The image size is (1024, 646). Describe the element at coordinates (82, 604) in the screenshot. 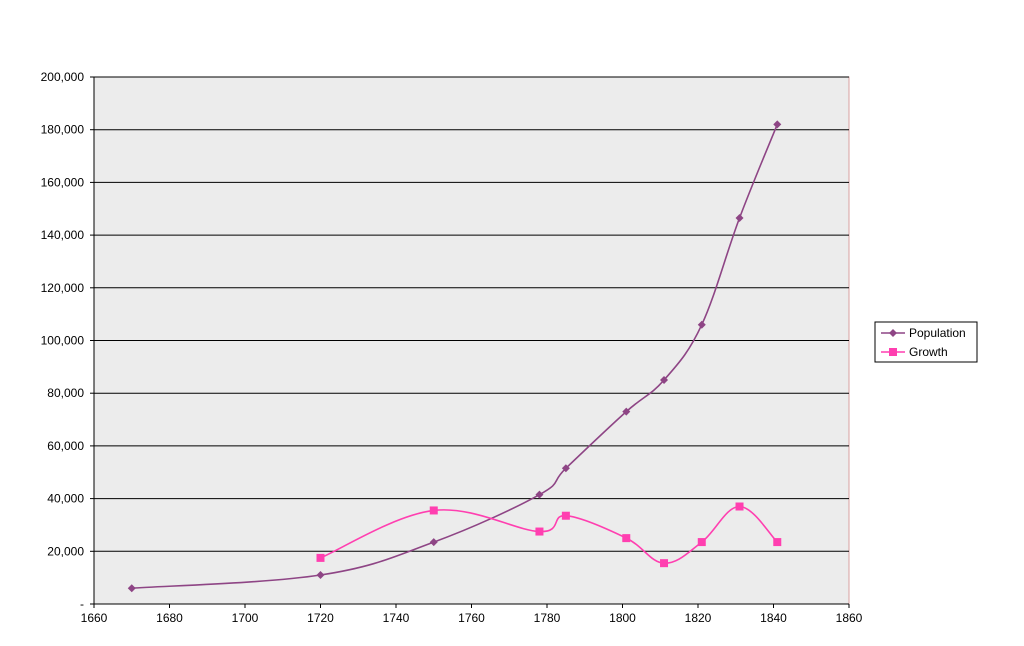

I see `y-tick-label: -` at that location.